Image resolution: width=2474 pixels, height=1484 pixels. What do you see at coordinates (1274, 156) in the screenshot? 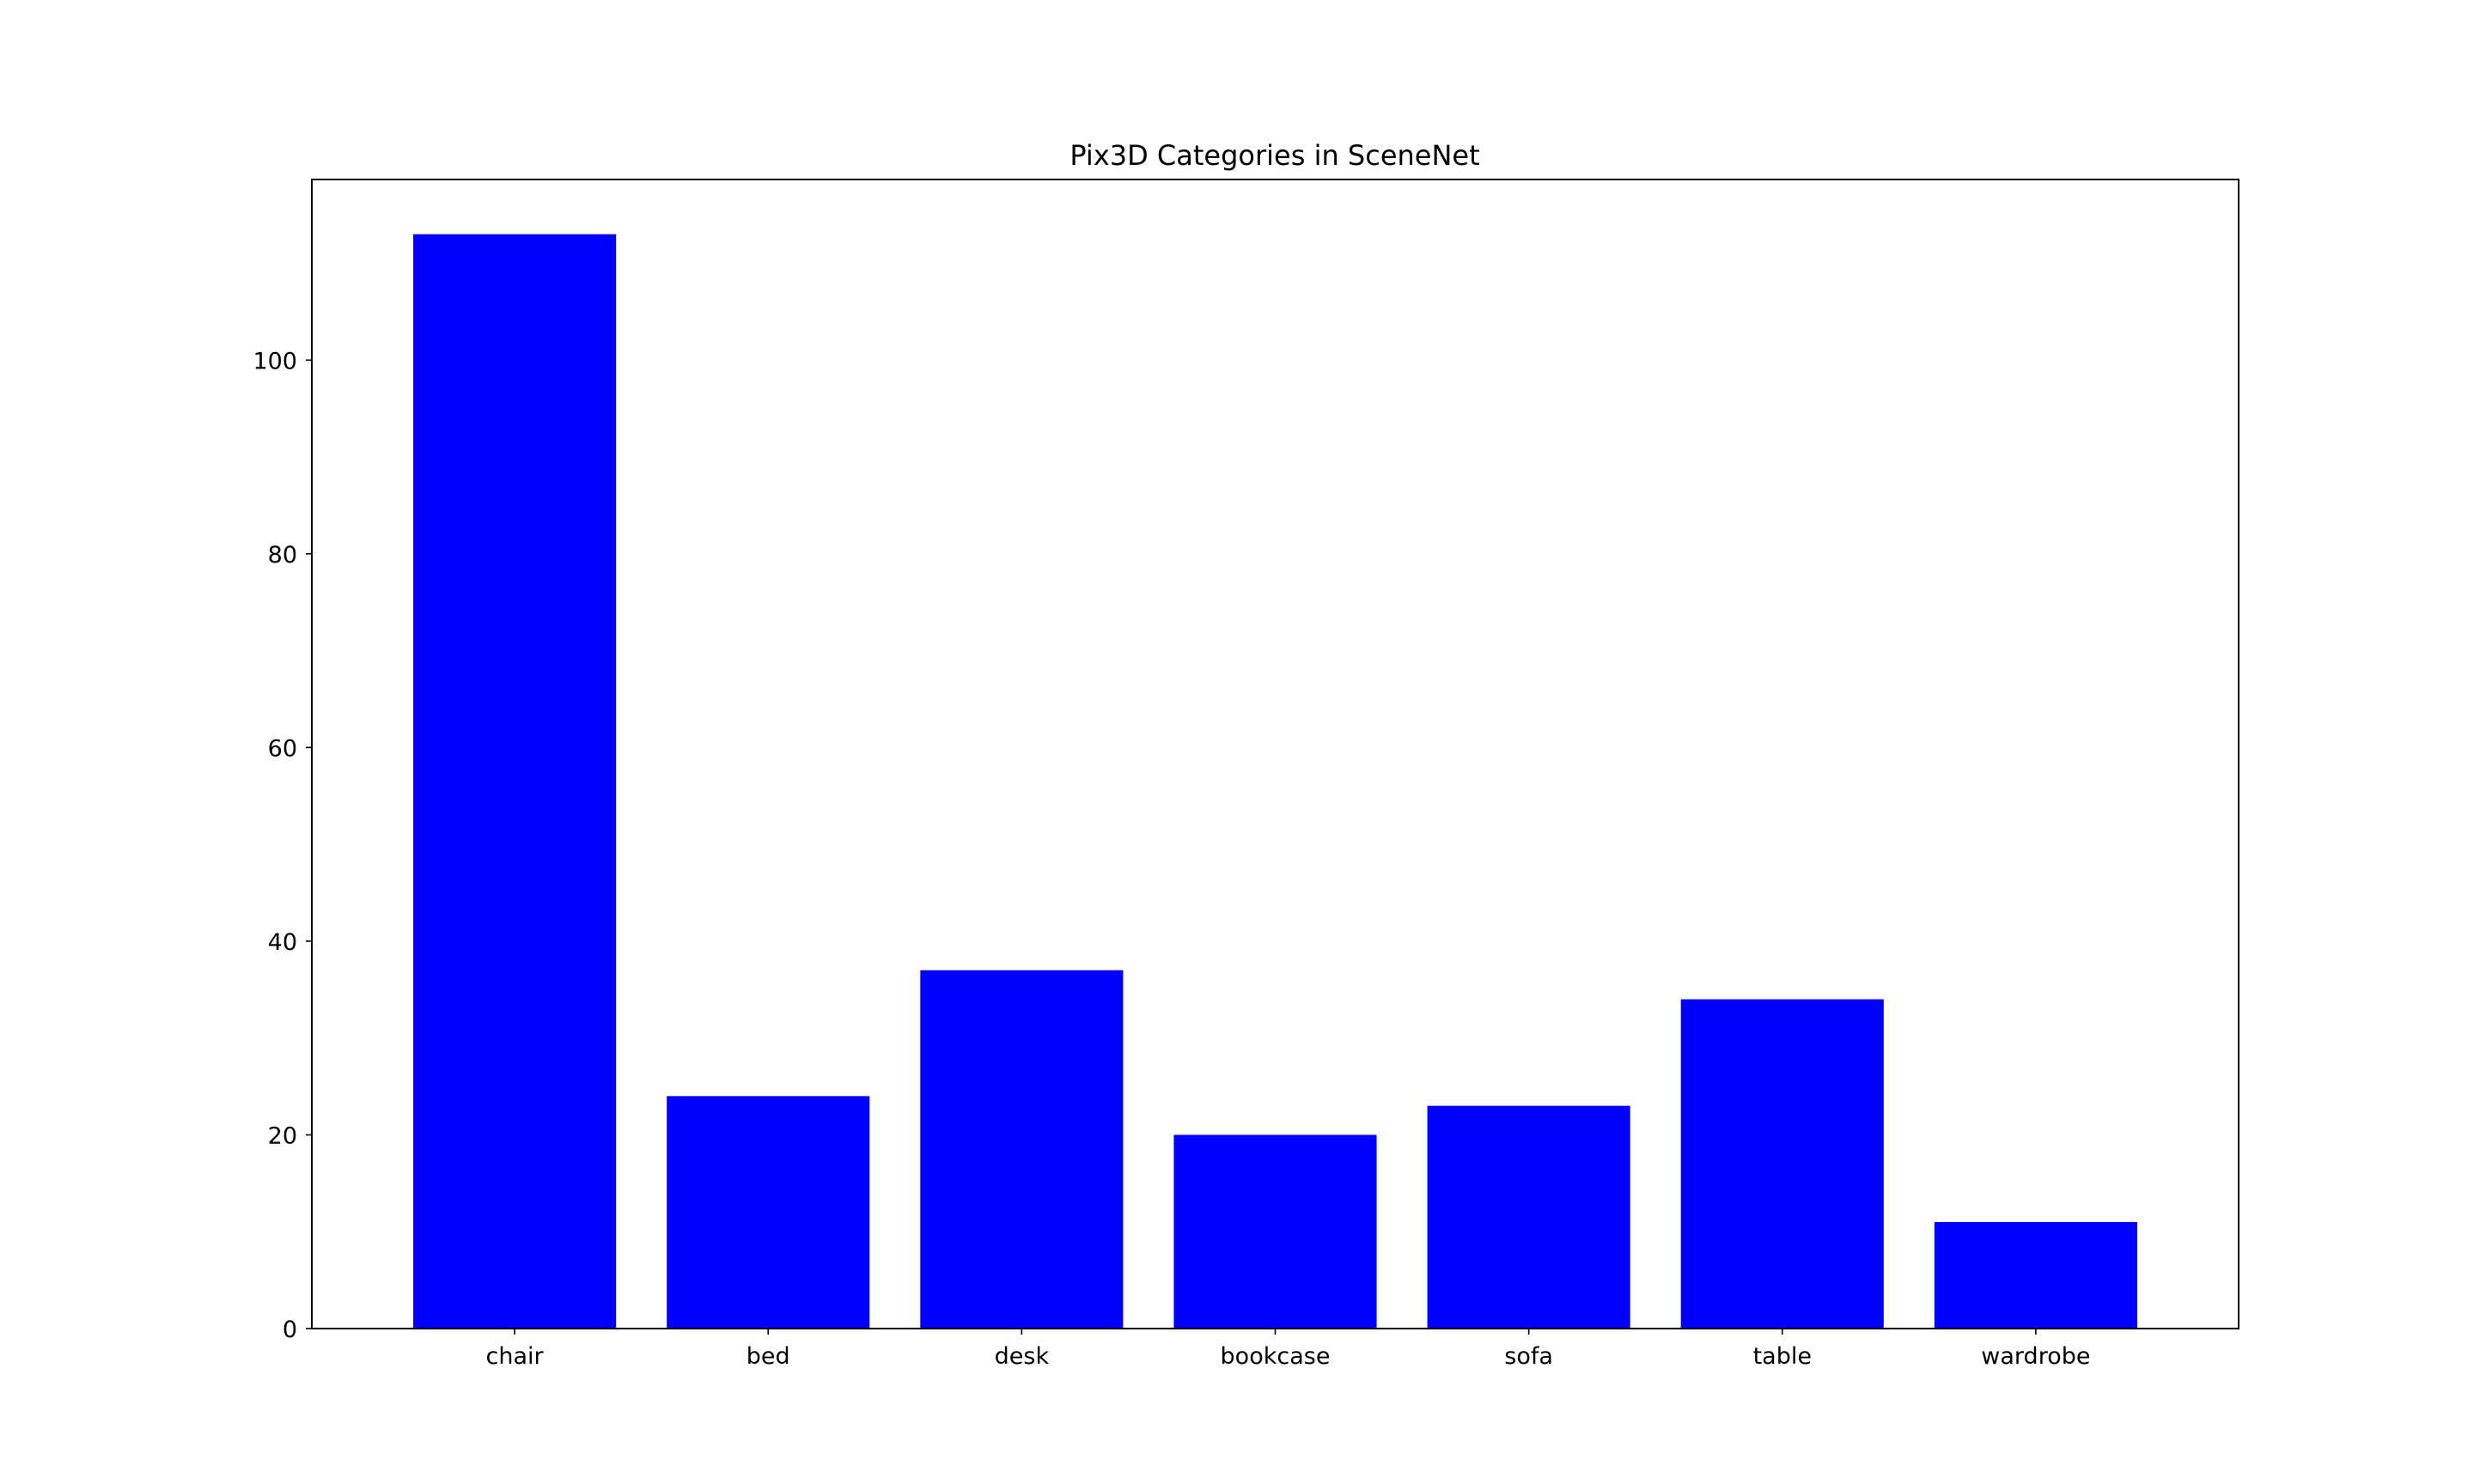
I see `chart-title: Pix3D Categories in SceneNet` at bounding box center [1274, 156].